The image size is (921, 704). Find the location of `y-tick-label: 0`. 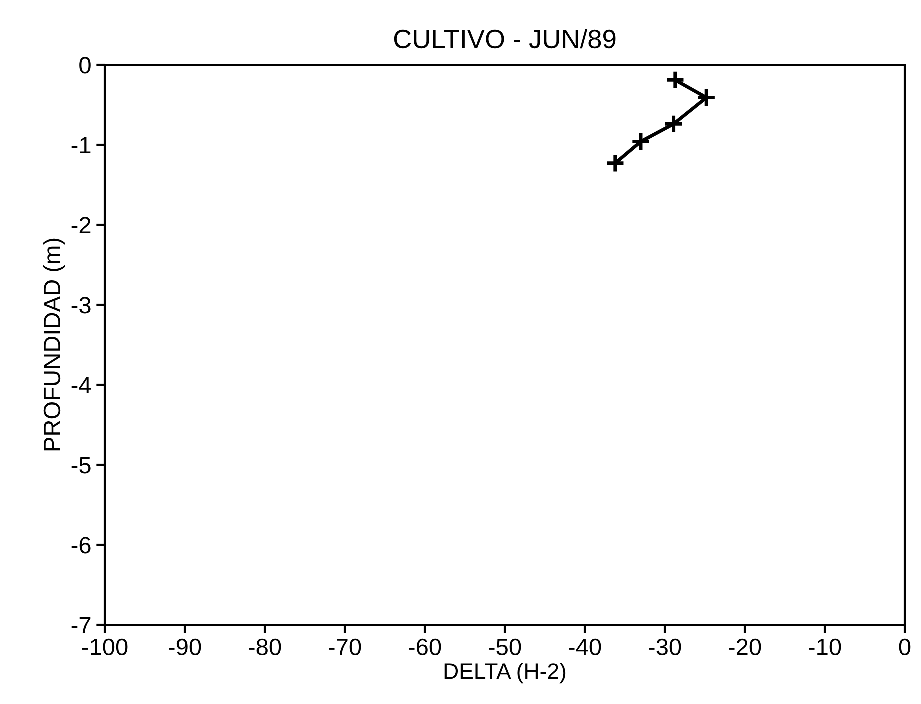

y-tick-label: 0 is located at coordinates (85, 65).